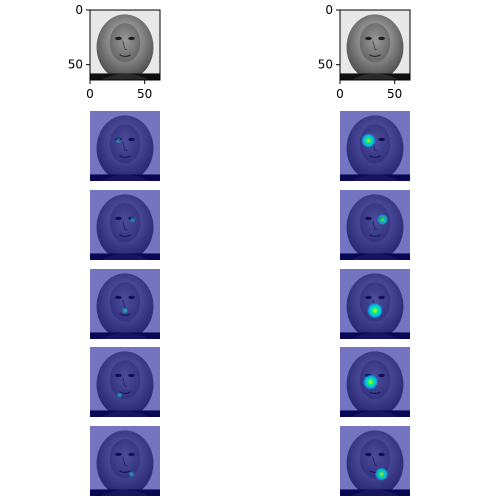 This screenshot has width=500, height=500. I want to click on axes-top-left: 0 50 0 50, so click(114, 52).